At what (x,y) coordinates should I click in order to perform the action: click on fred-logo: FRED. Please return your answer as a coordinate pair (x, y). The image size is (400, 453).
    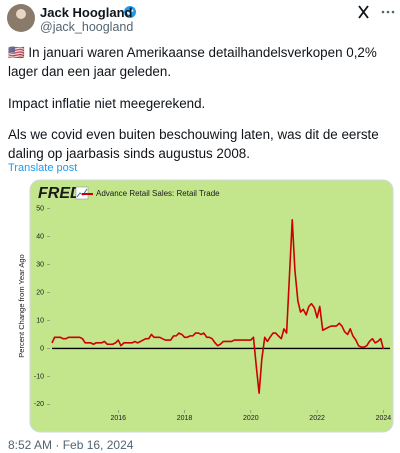
    Looking at the image, I should click on (60, 193).